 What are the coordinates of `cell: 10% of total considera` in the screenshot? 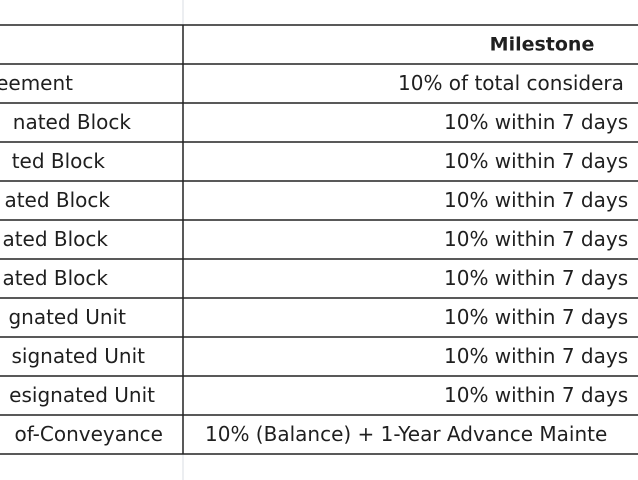 It's located at (511, 83).